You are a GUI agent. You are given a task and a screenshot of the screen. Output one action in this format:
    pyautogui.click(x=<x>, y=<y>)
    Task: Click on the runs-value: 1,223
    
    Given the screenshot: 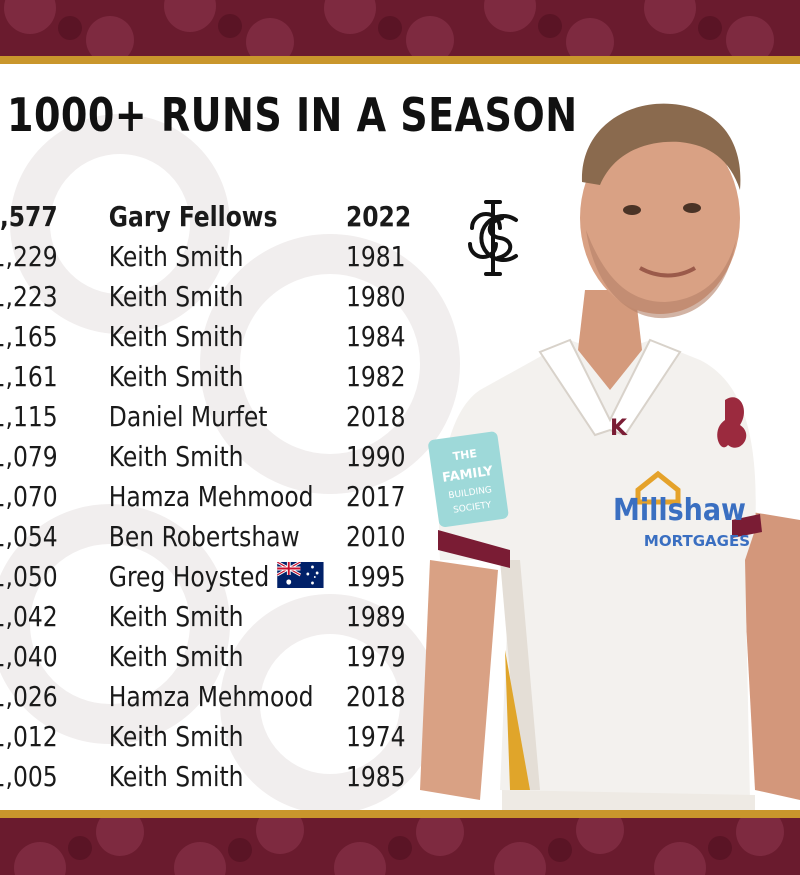 What is the action you would take?
    pyautogui.click(x=29, y=296)
    